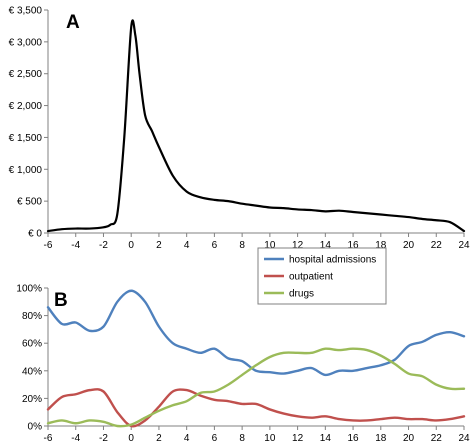  What do you see at coordinates (32, 399) in the screenshot?
I see `y-tick-label: 20%` at bounding box center [32, 399].